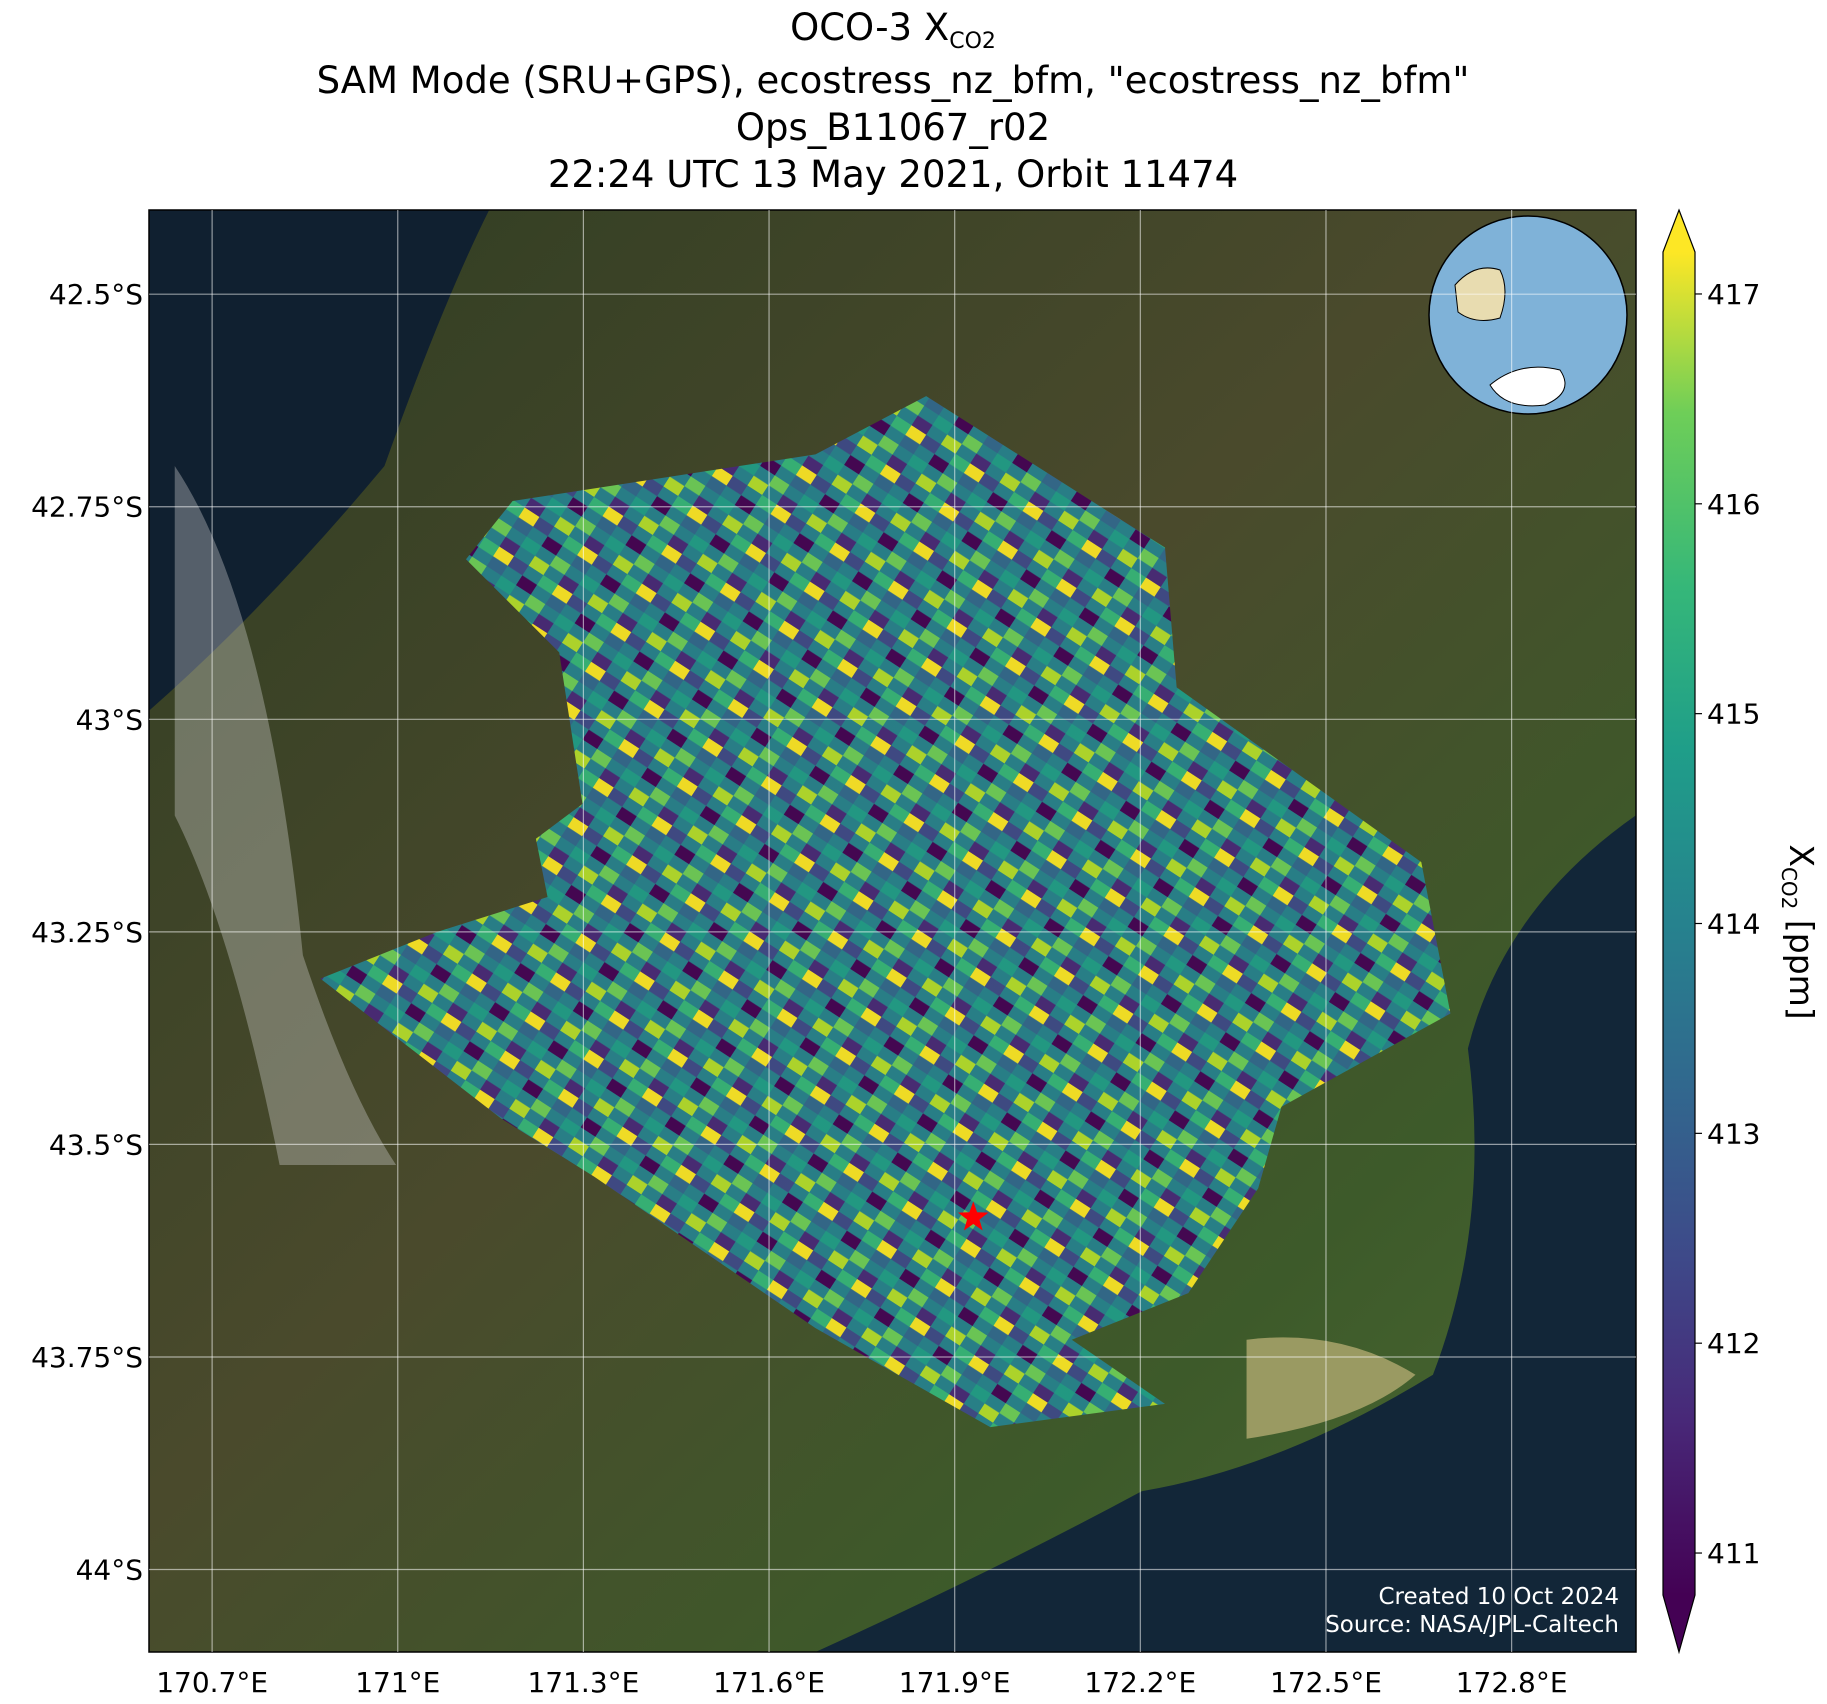 The width and height of the screenshot is (1827, 1704). Describe the element at coordinates (212, 1682) in the screenshot. I see `lon-tick-label: 170.7°E` at that location.